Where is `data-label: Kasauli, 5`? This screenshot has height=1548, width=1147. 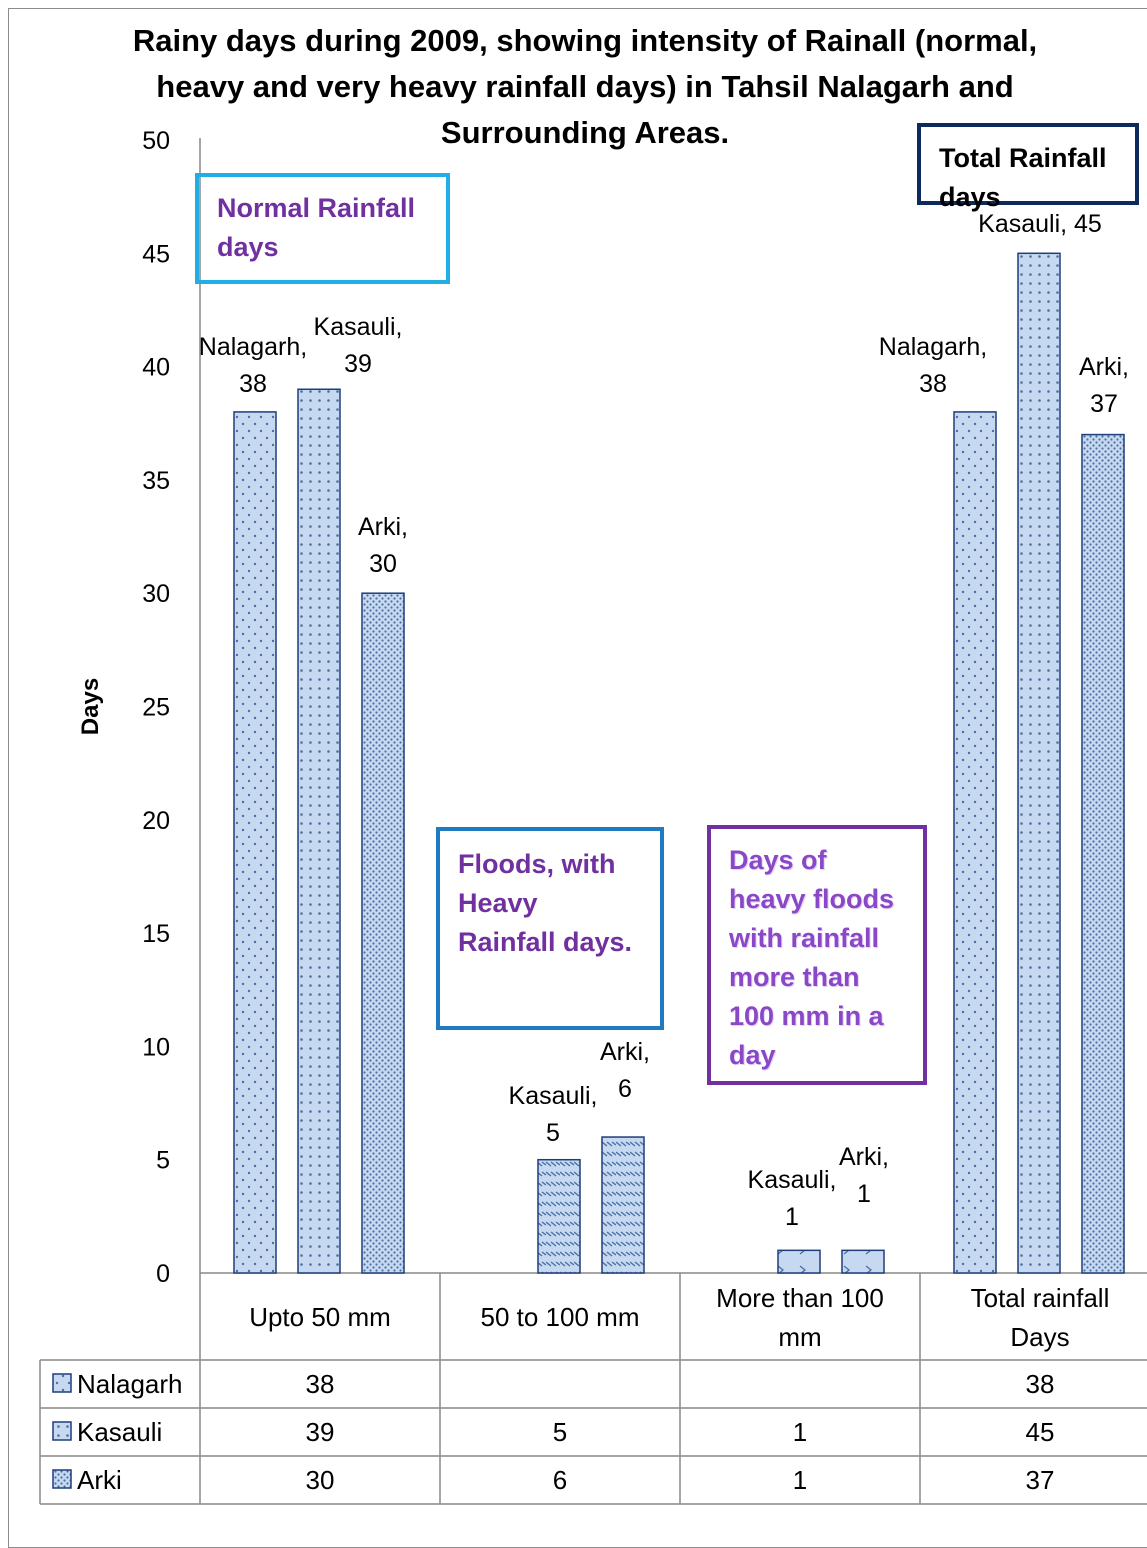 data-label: Kasauli, 5 is located at coordinates (553, 1114).